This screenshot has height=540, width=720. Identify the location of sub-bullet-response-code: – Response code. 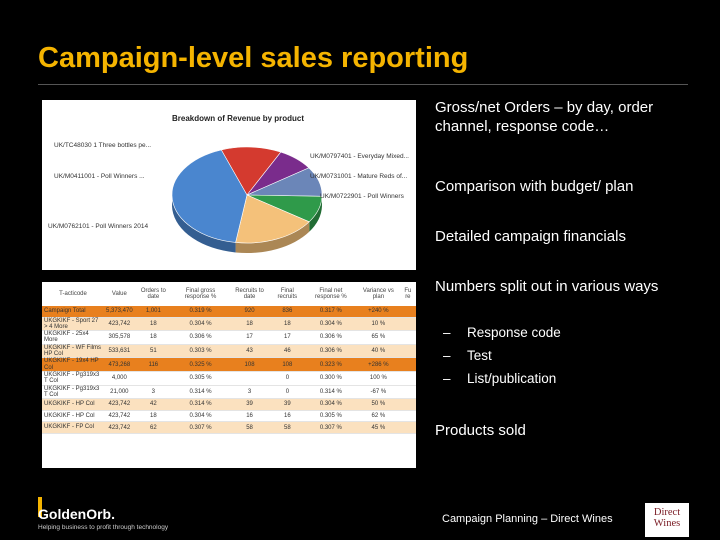
(502, 332).